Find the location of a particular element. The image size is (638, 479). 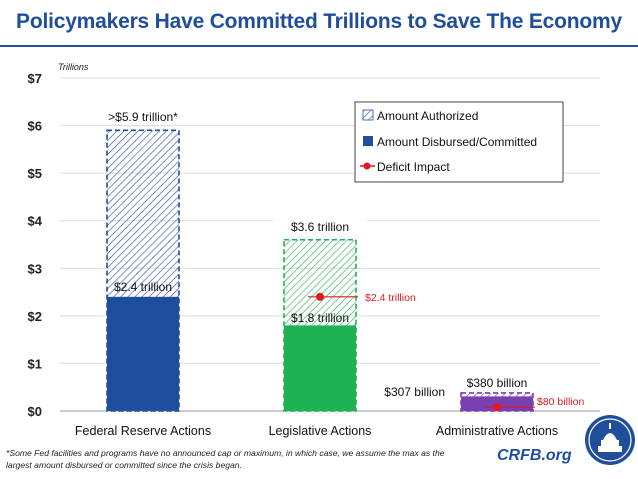

legend-box is located at coordinates (459, 142).